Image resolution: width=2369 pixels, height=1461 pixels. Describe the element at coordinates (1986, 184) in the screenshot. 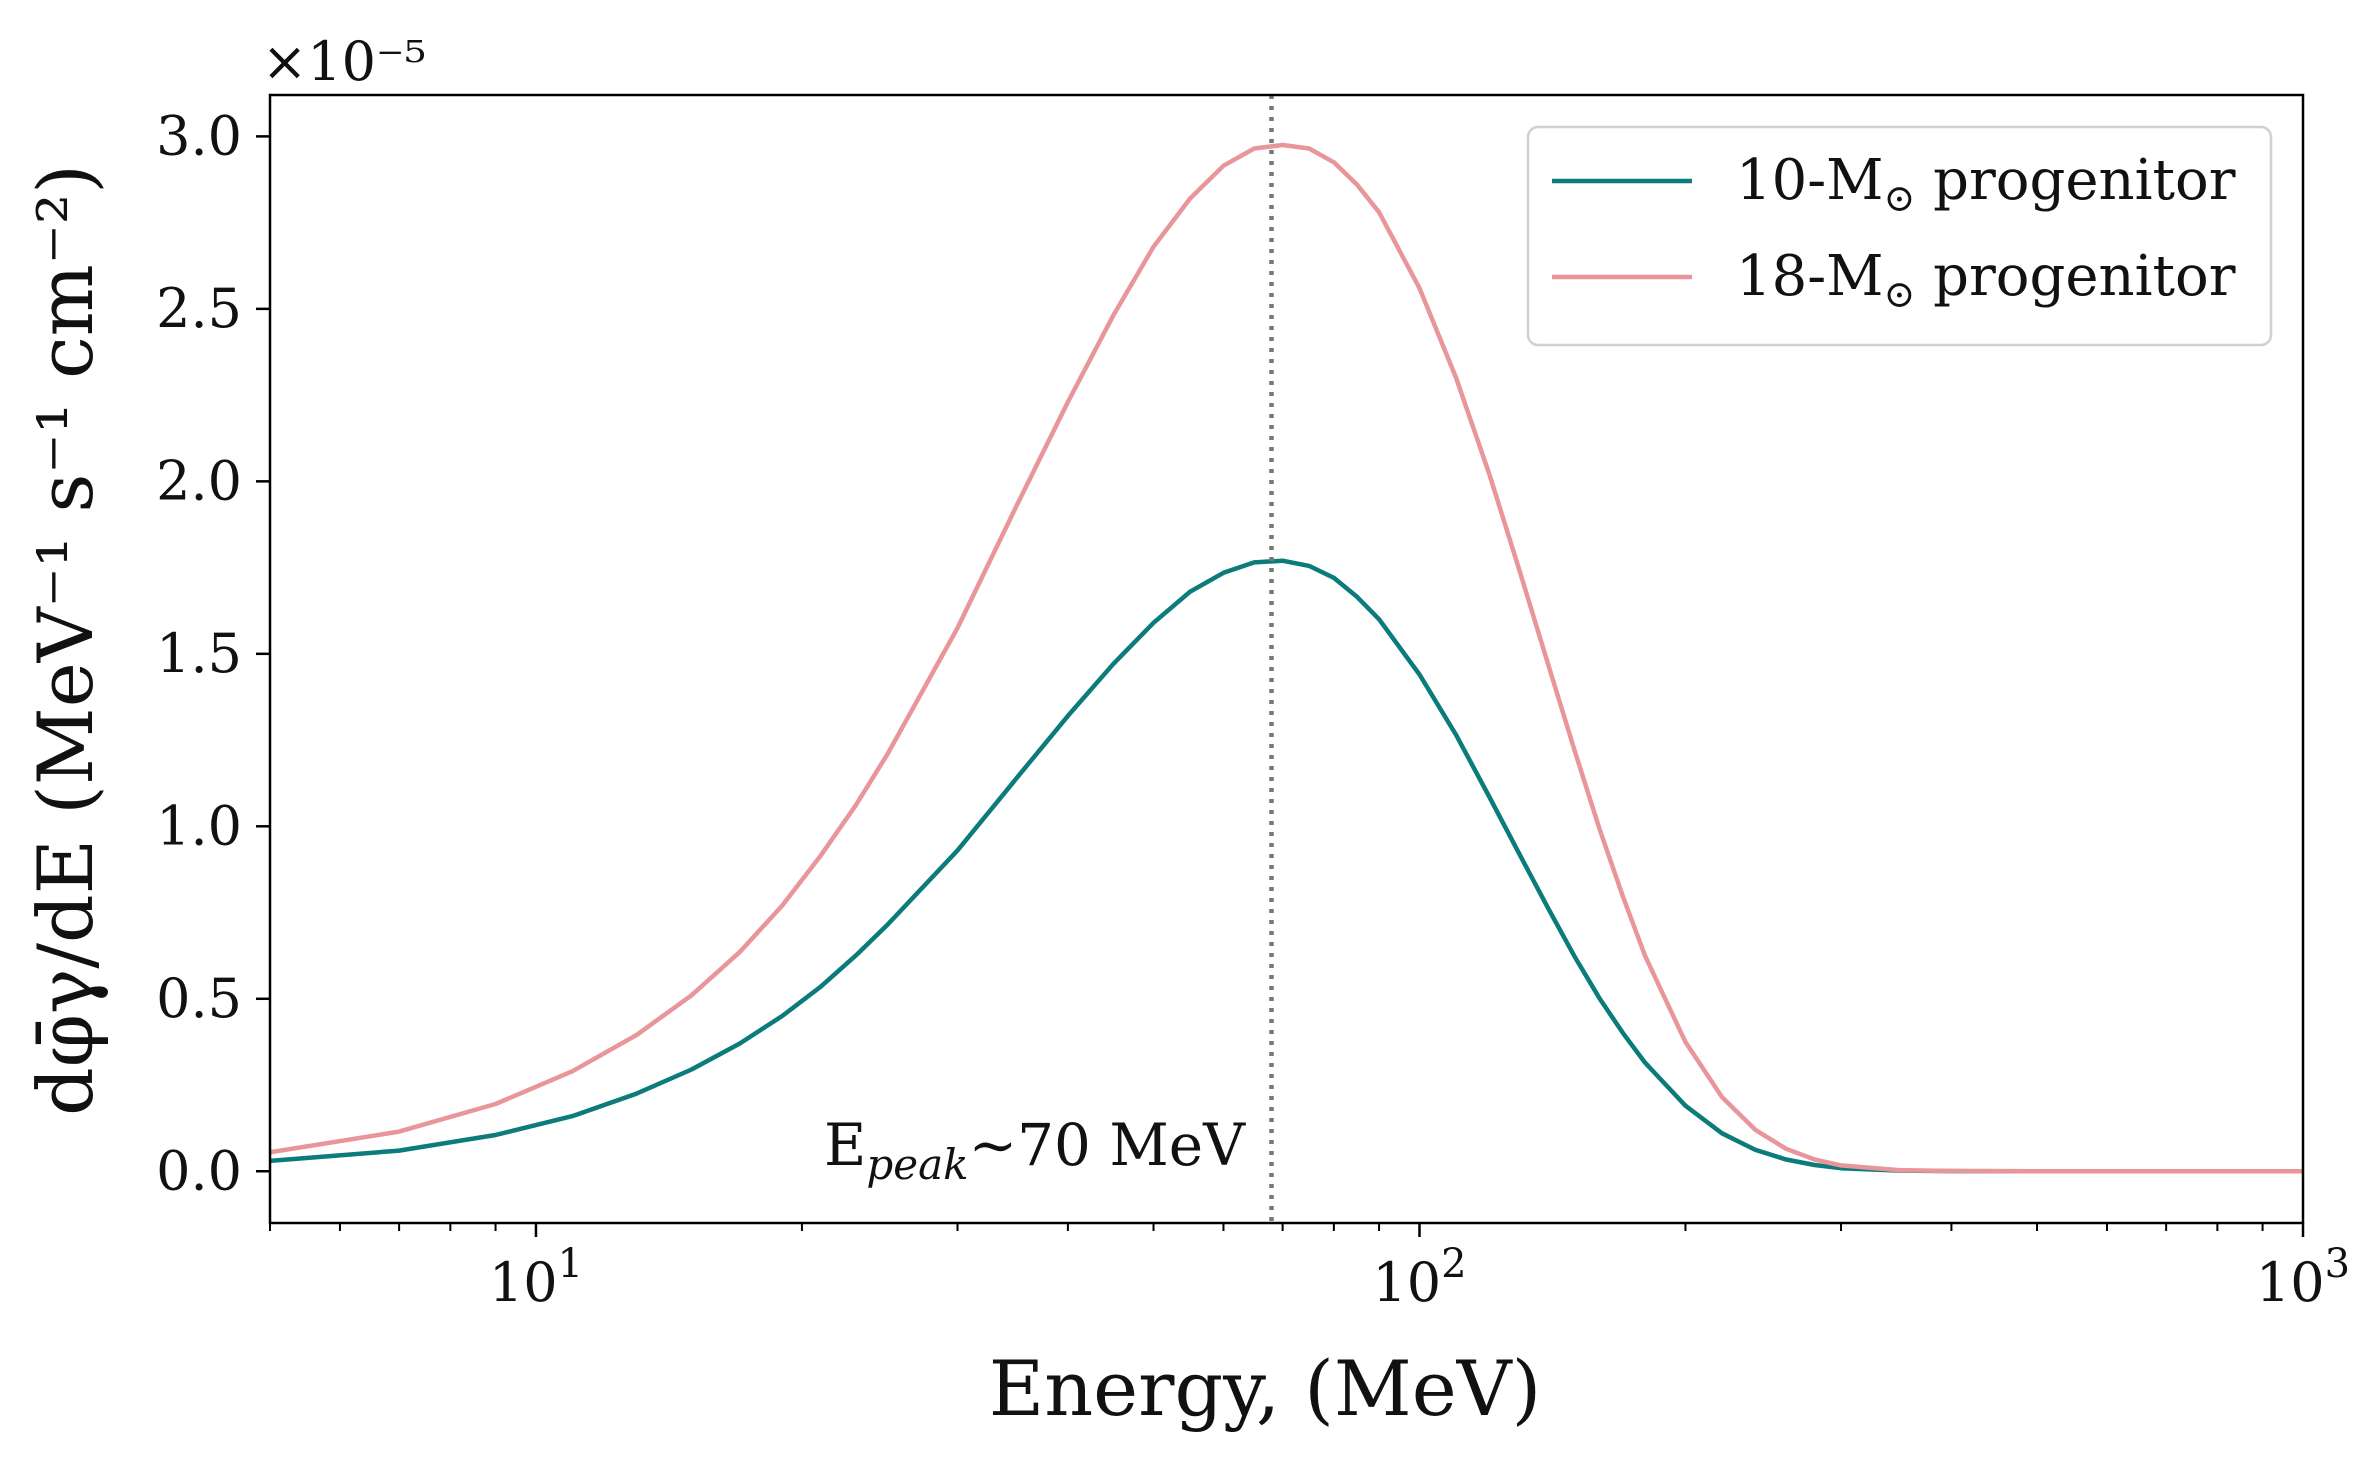

I see `legend-label-1: 10-M⊙ progenitor` at that location.